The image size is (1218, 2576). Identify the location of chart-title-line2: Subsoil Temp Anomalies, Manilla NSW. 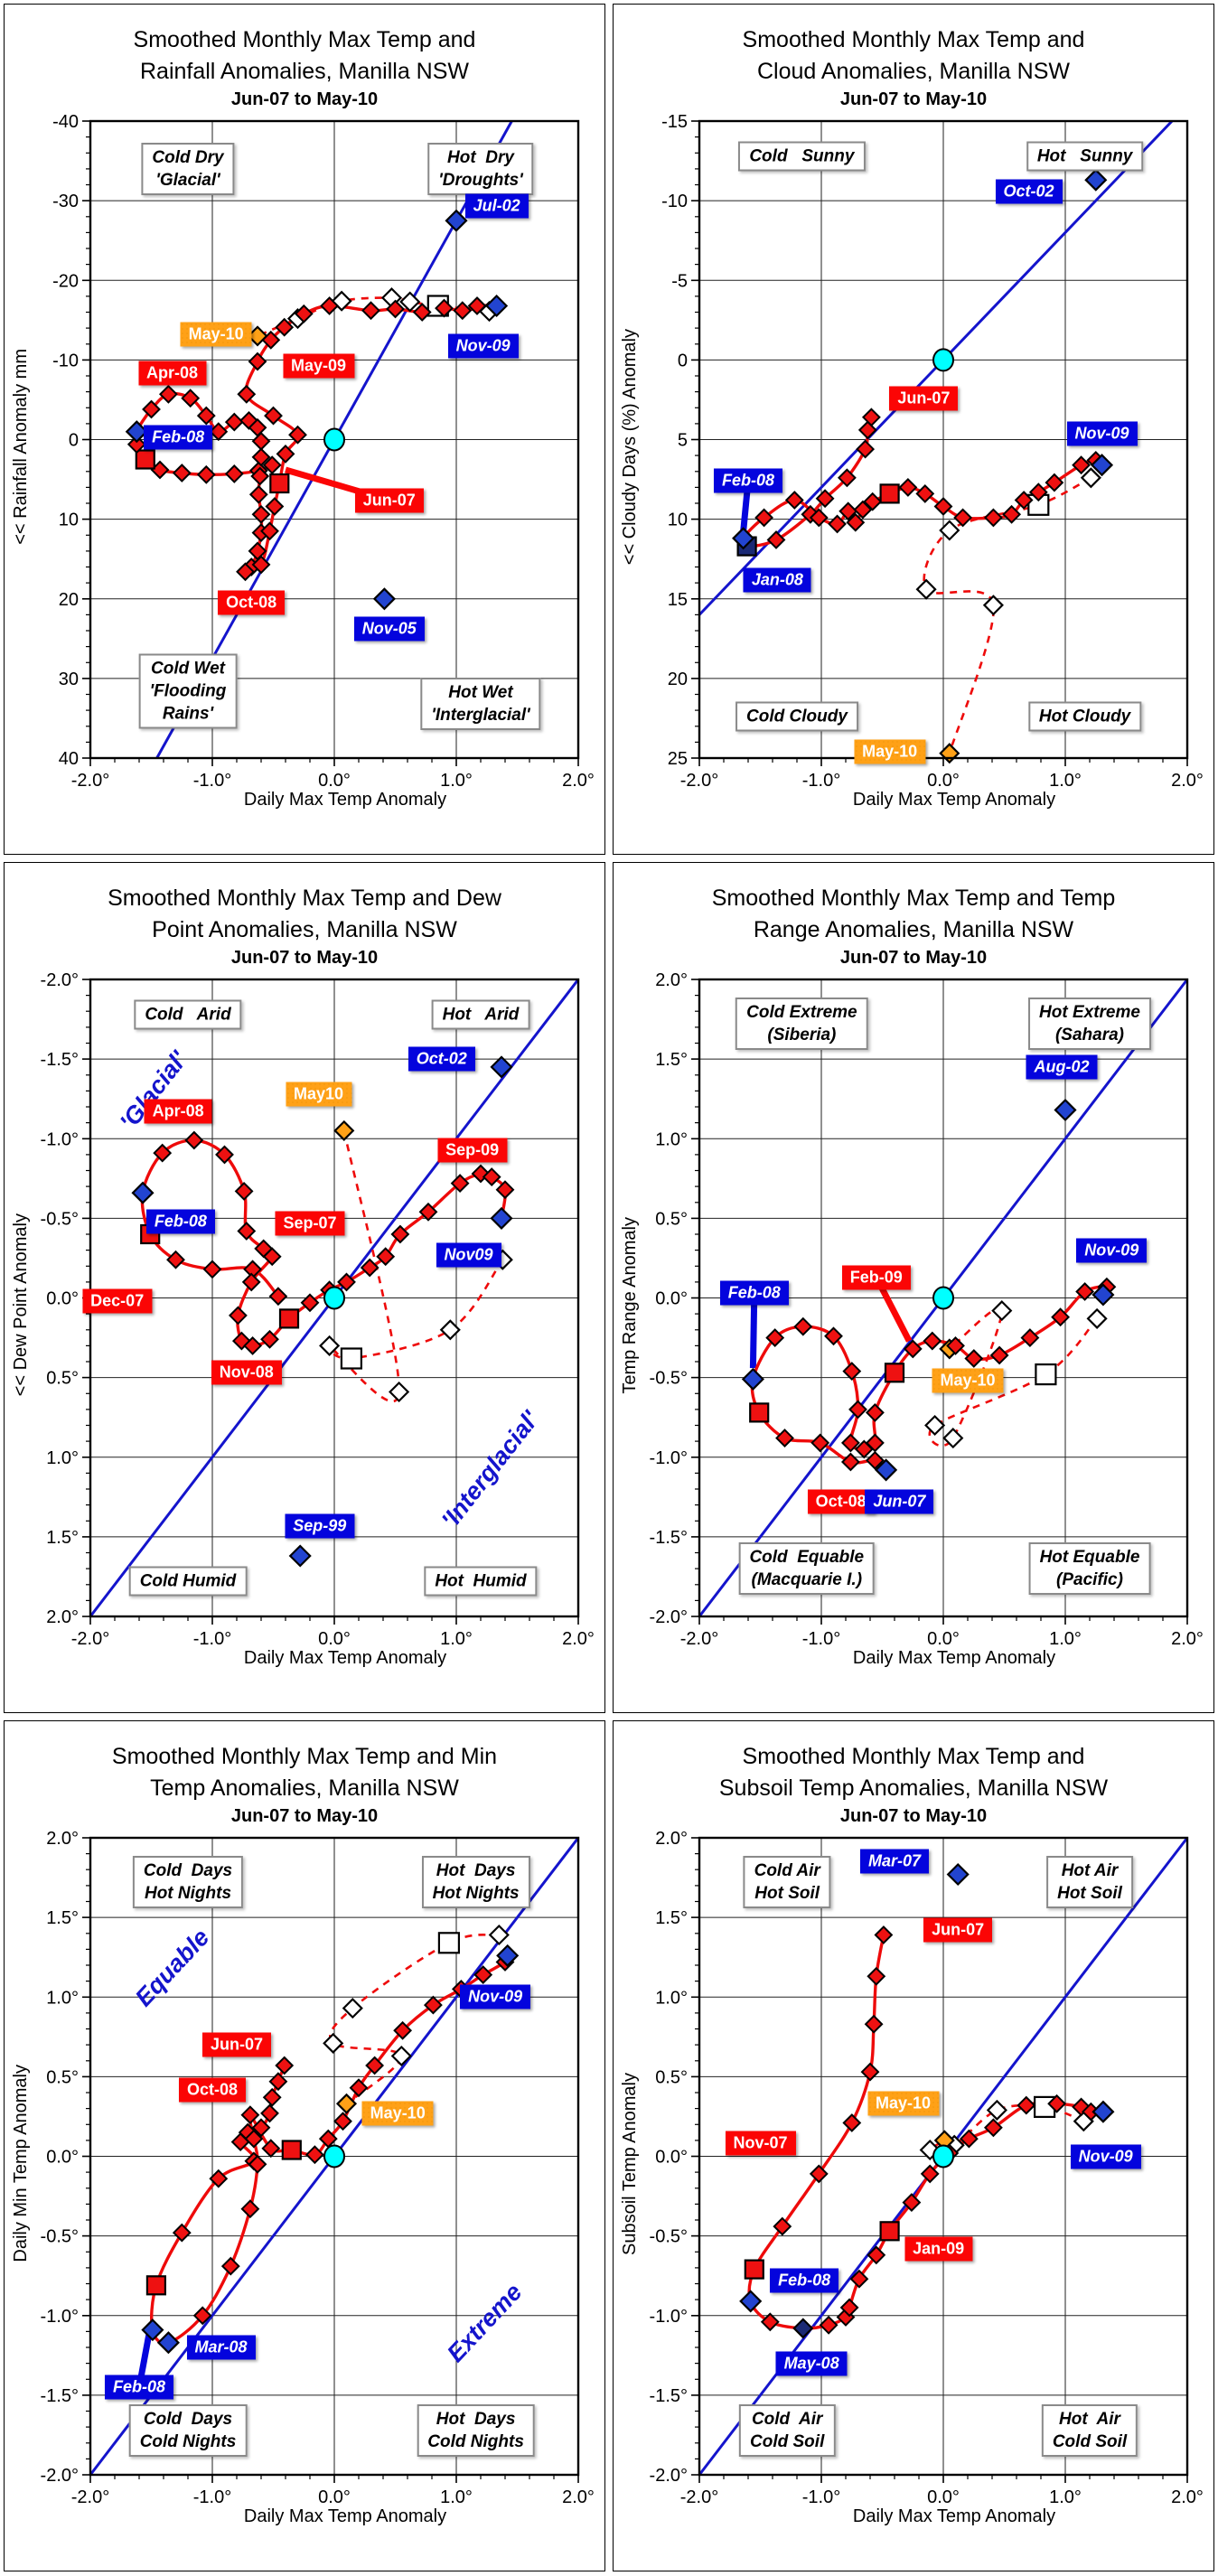
(913, 1788).